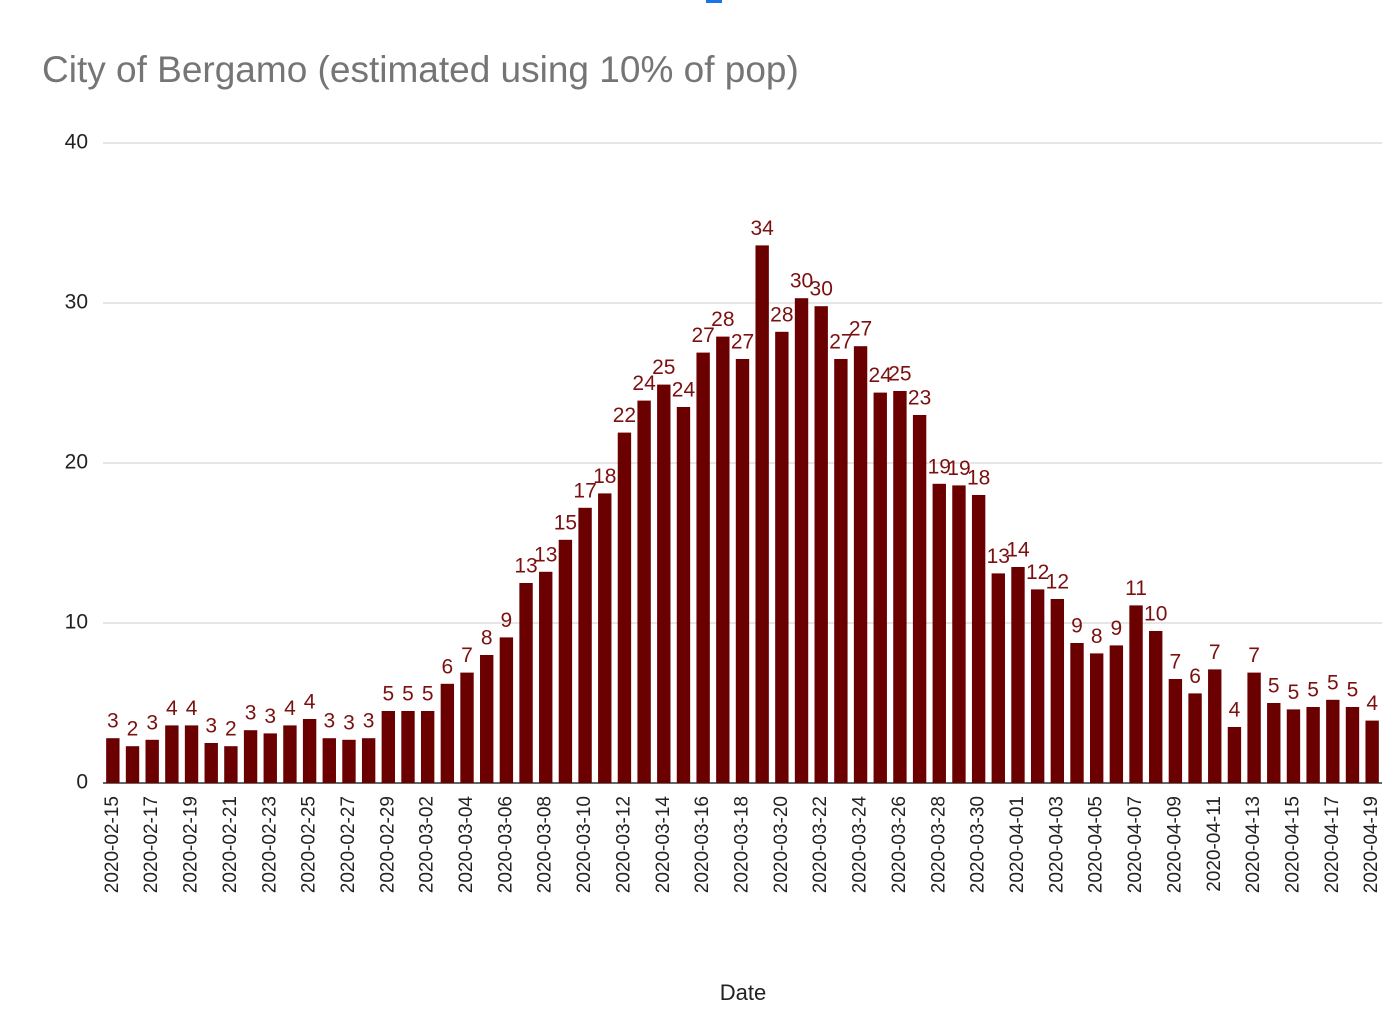  What do you see at coordinates (919, 398) in the screenshot?
I see `data-label: 23` at bounding box center [919, 398].